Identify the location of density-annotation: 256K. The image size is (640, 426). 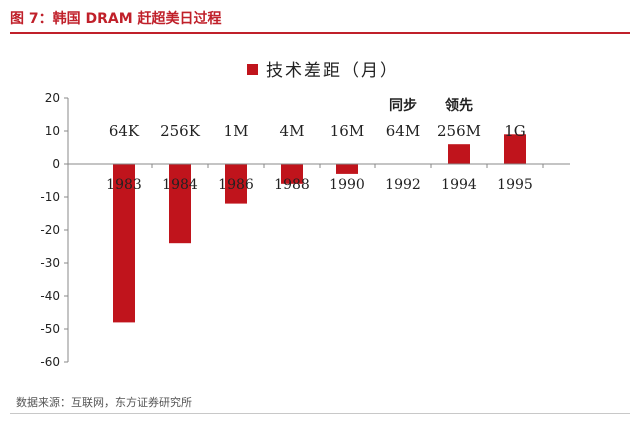
(180, 131).